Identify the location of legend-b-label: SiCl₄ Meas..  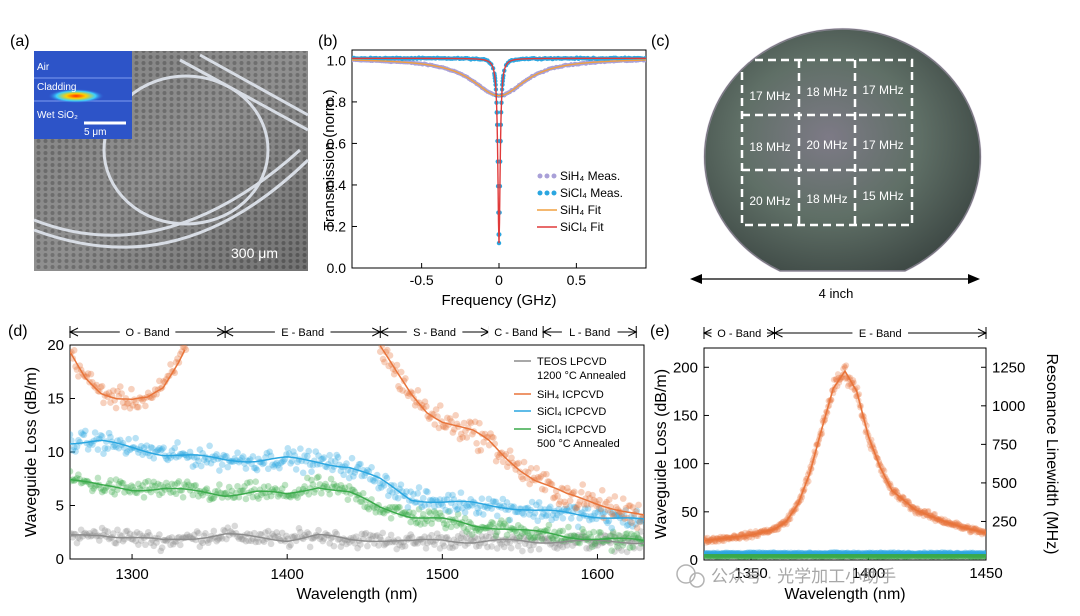
(591, 193).